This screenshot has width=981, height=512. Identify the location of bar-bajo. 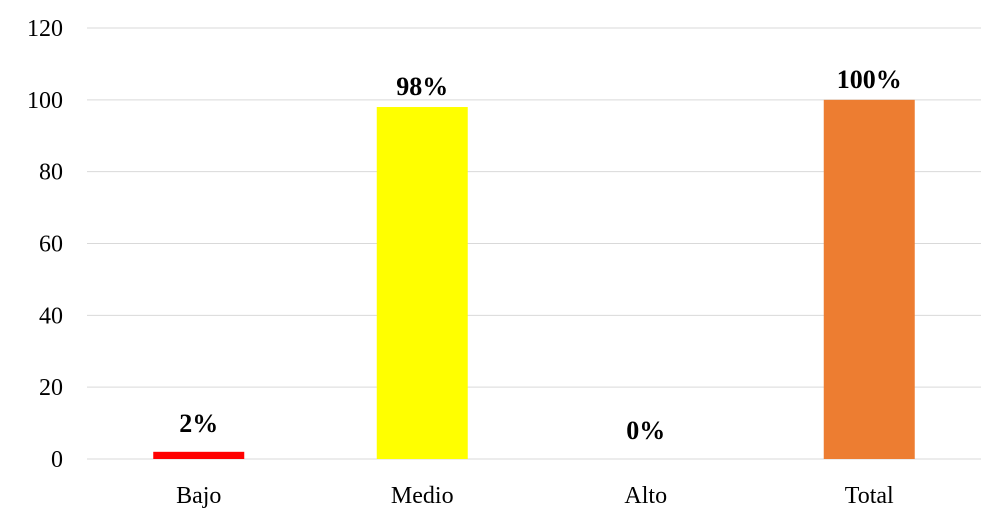
(199, 455).